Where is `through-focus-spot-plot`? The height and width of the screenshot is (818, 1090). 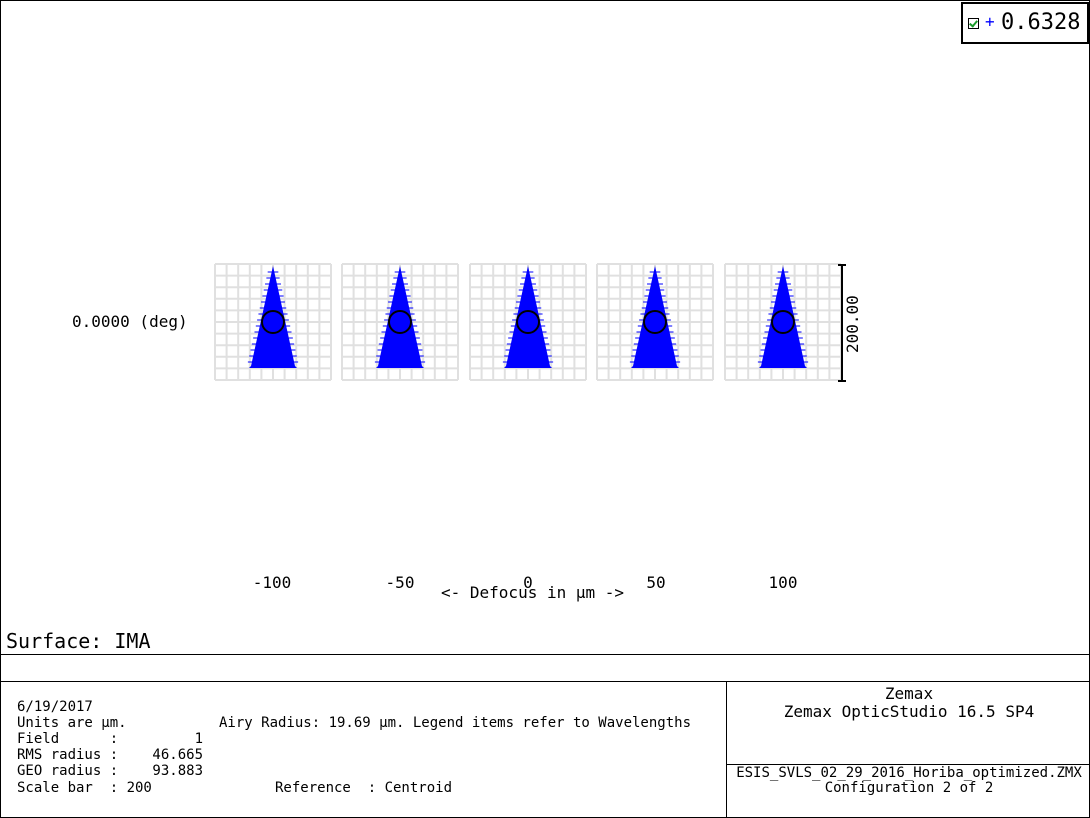 through-focus-spot-plot is located at coordinates (530, 322).